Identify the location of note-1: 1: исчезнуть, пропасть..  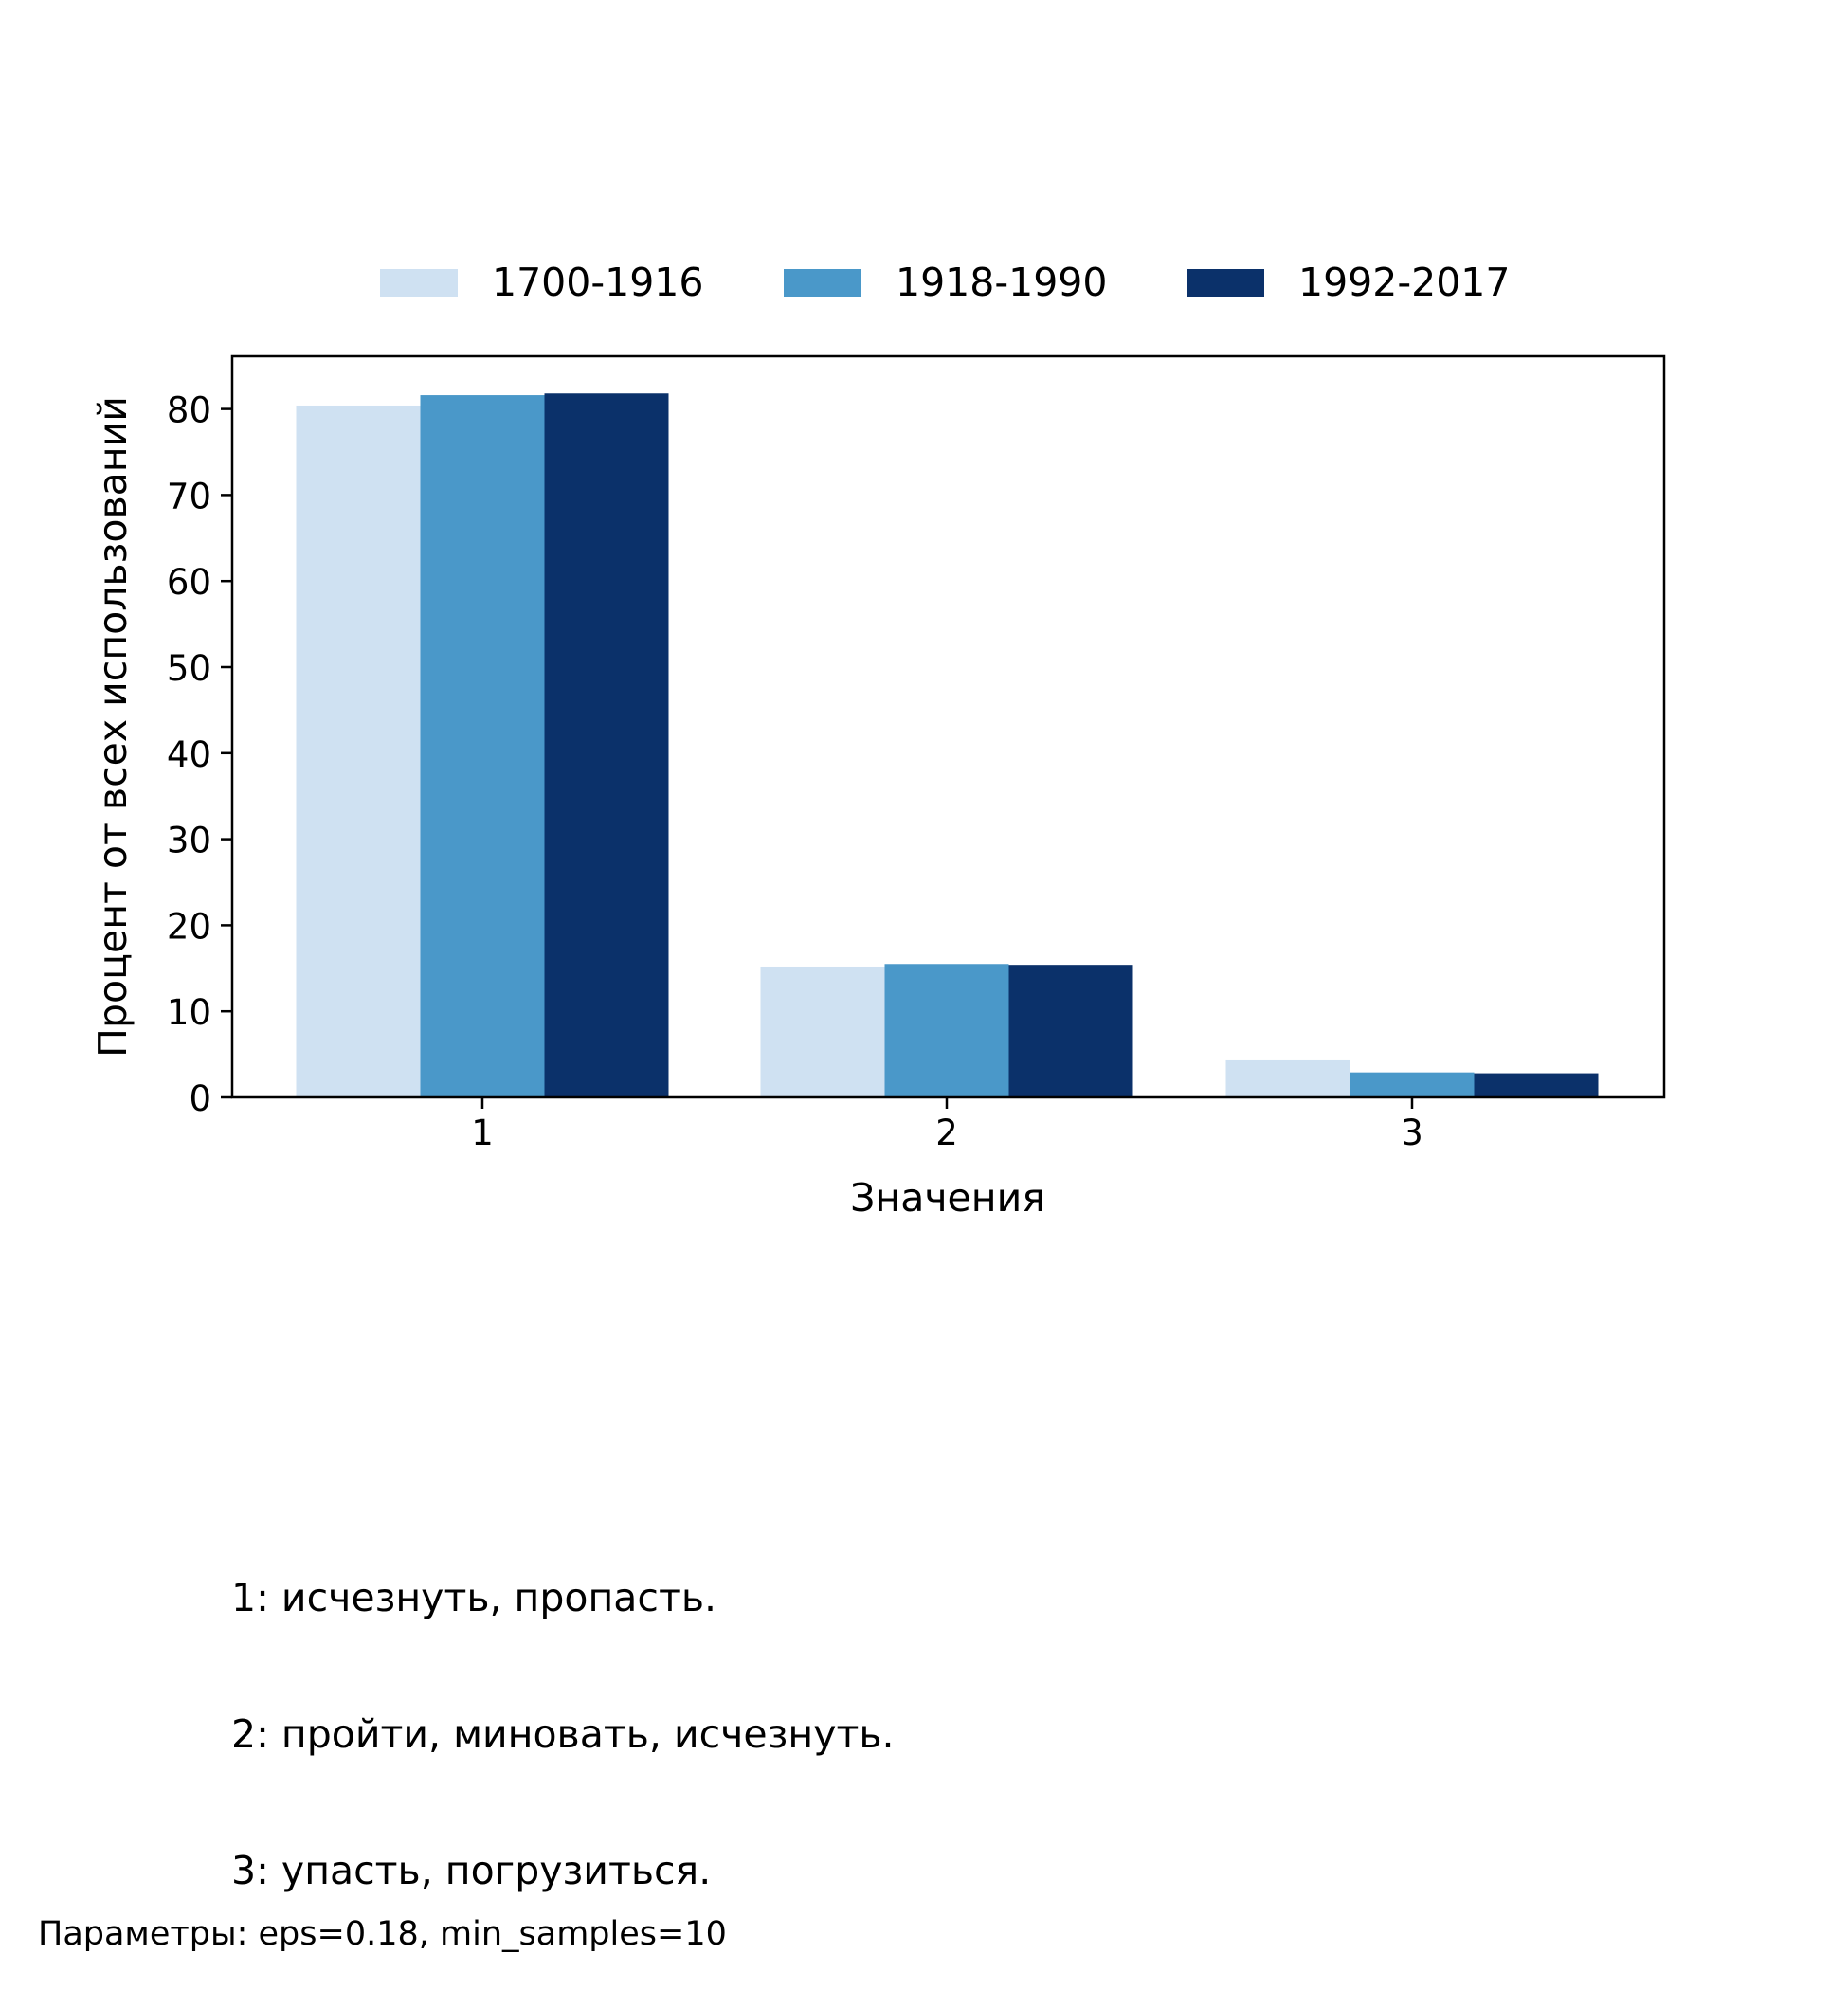
(474, 1597).